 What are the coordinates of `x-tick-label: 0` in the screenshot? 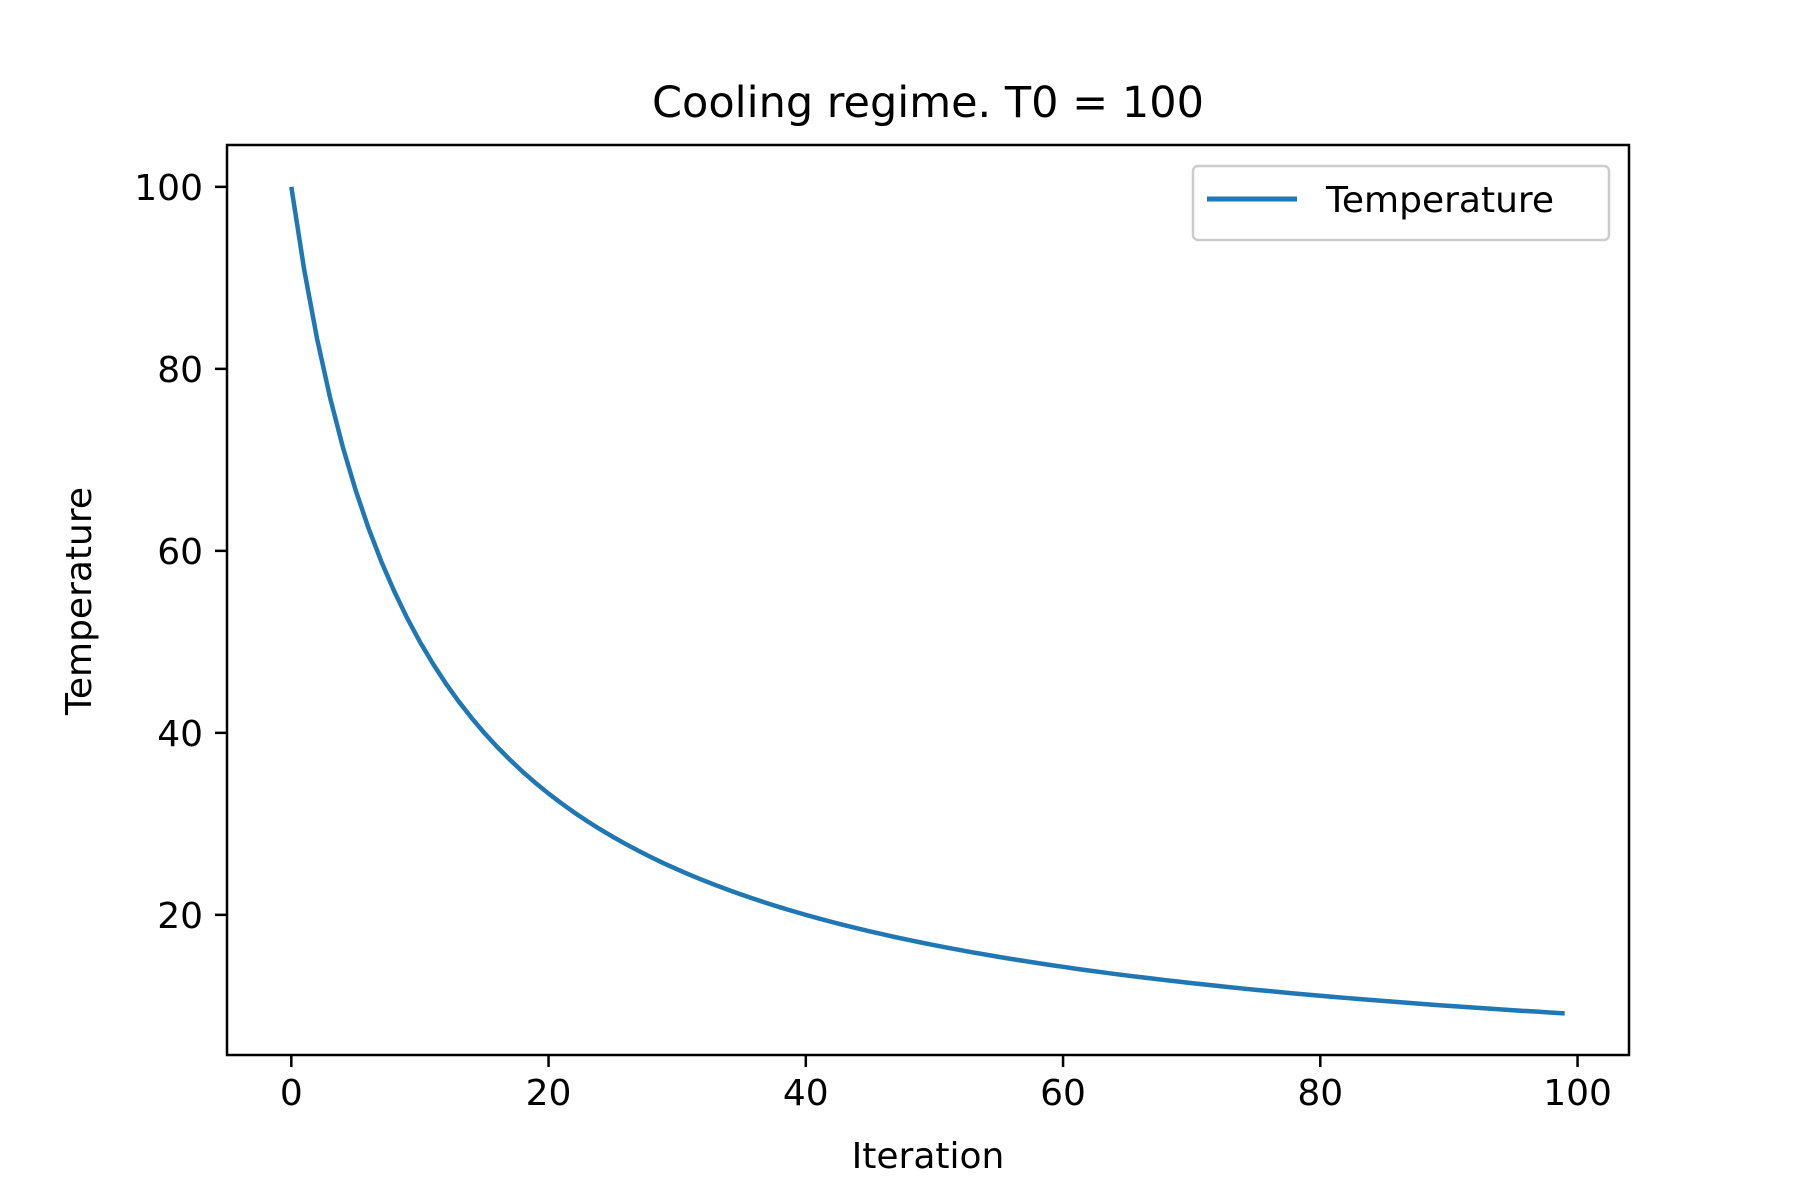 It's located at (291, 1093).